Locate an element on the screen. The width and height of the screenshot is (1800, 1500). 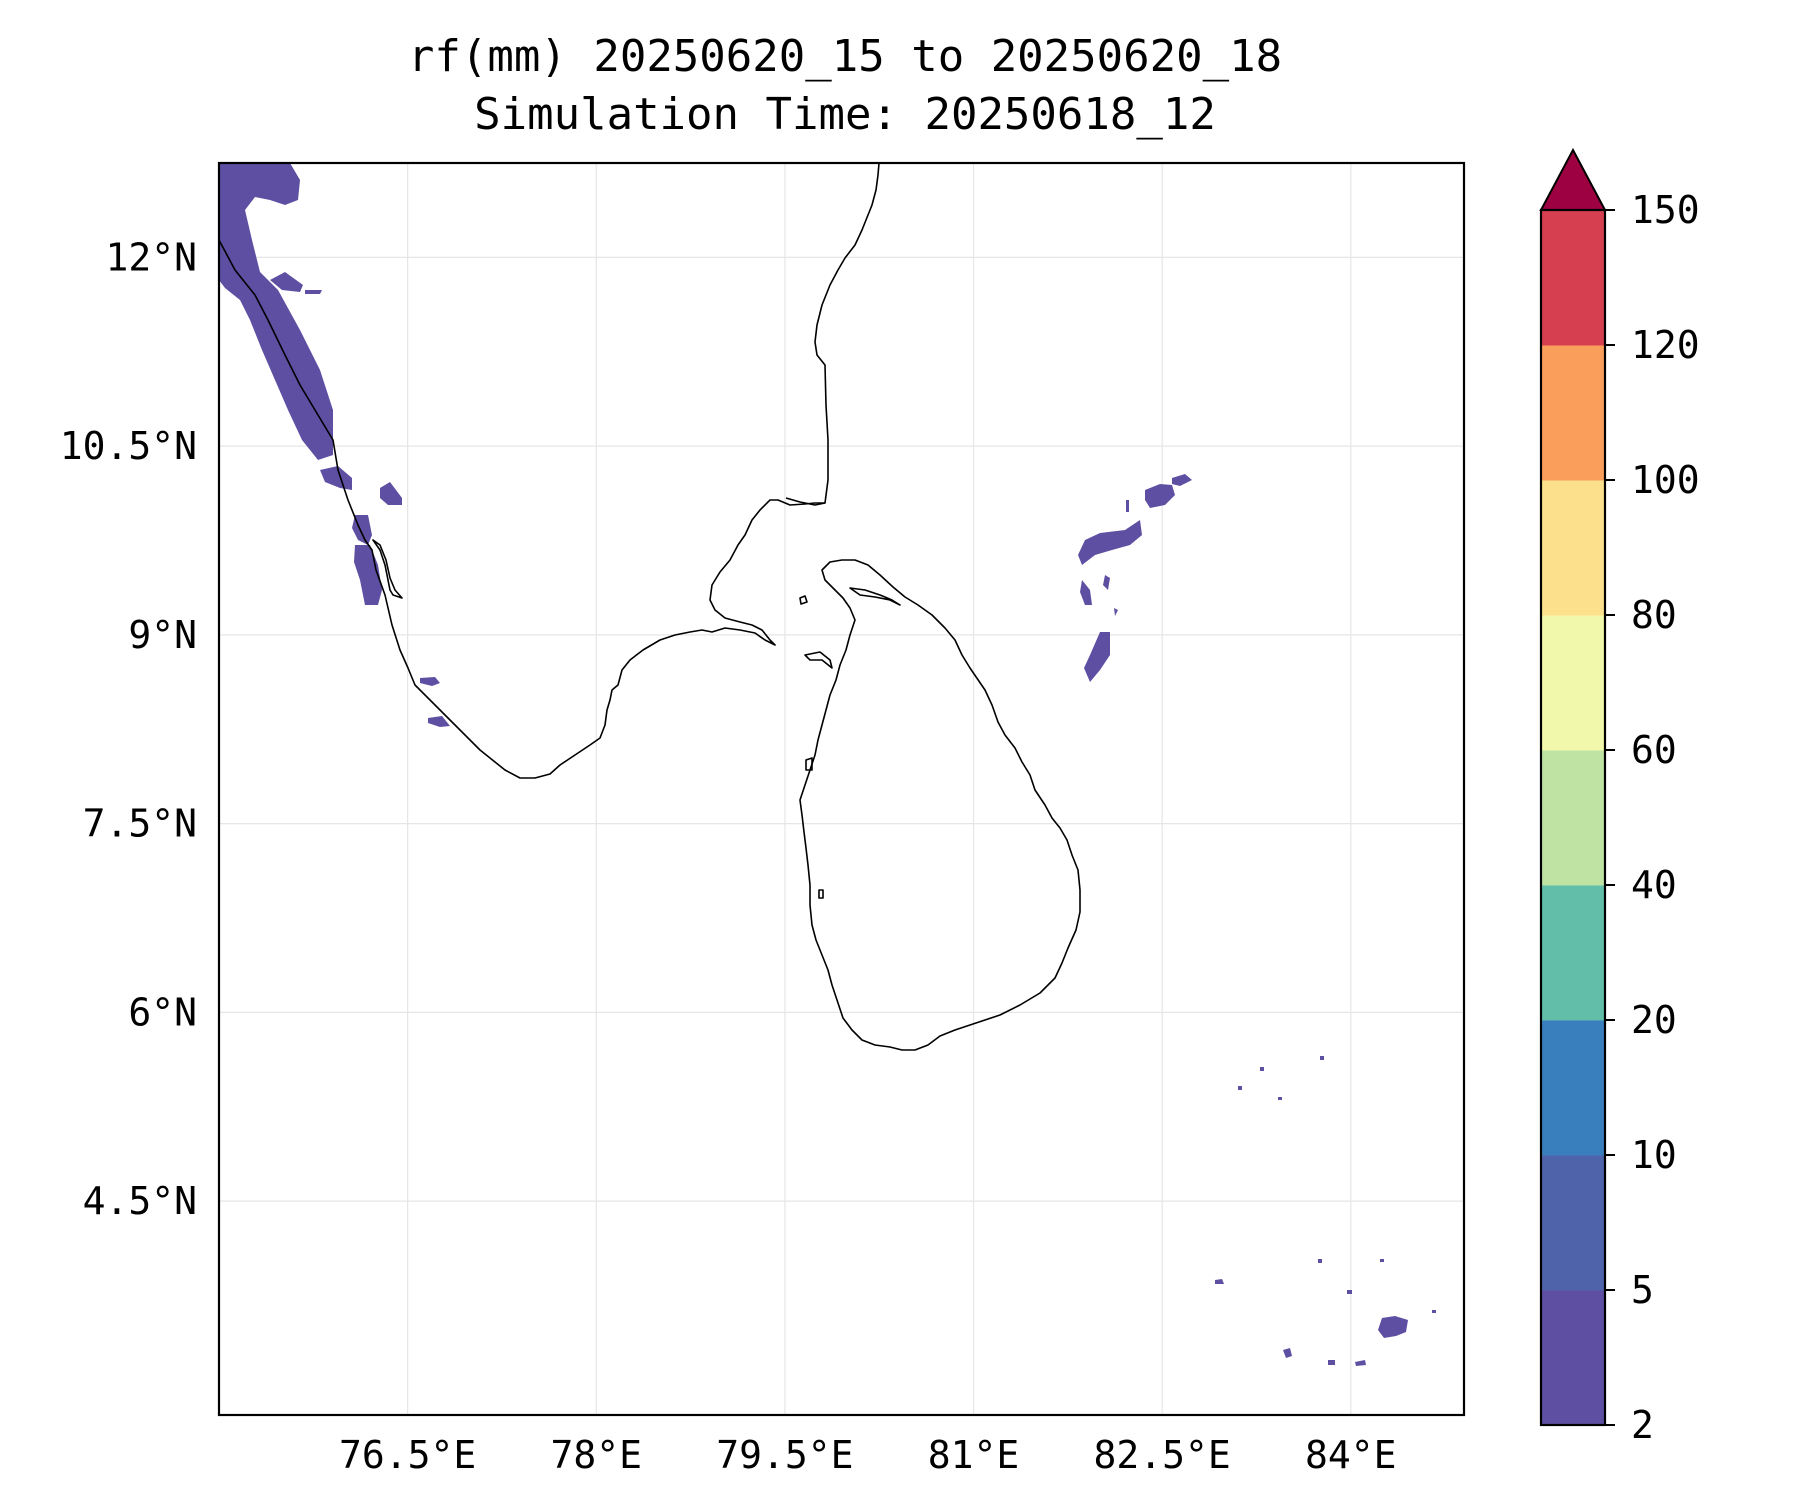
colorbar-tick-label: 120 is located at coordinates (1665, 345).